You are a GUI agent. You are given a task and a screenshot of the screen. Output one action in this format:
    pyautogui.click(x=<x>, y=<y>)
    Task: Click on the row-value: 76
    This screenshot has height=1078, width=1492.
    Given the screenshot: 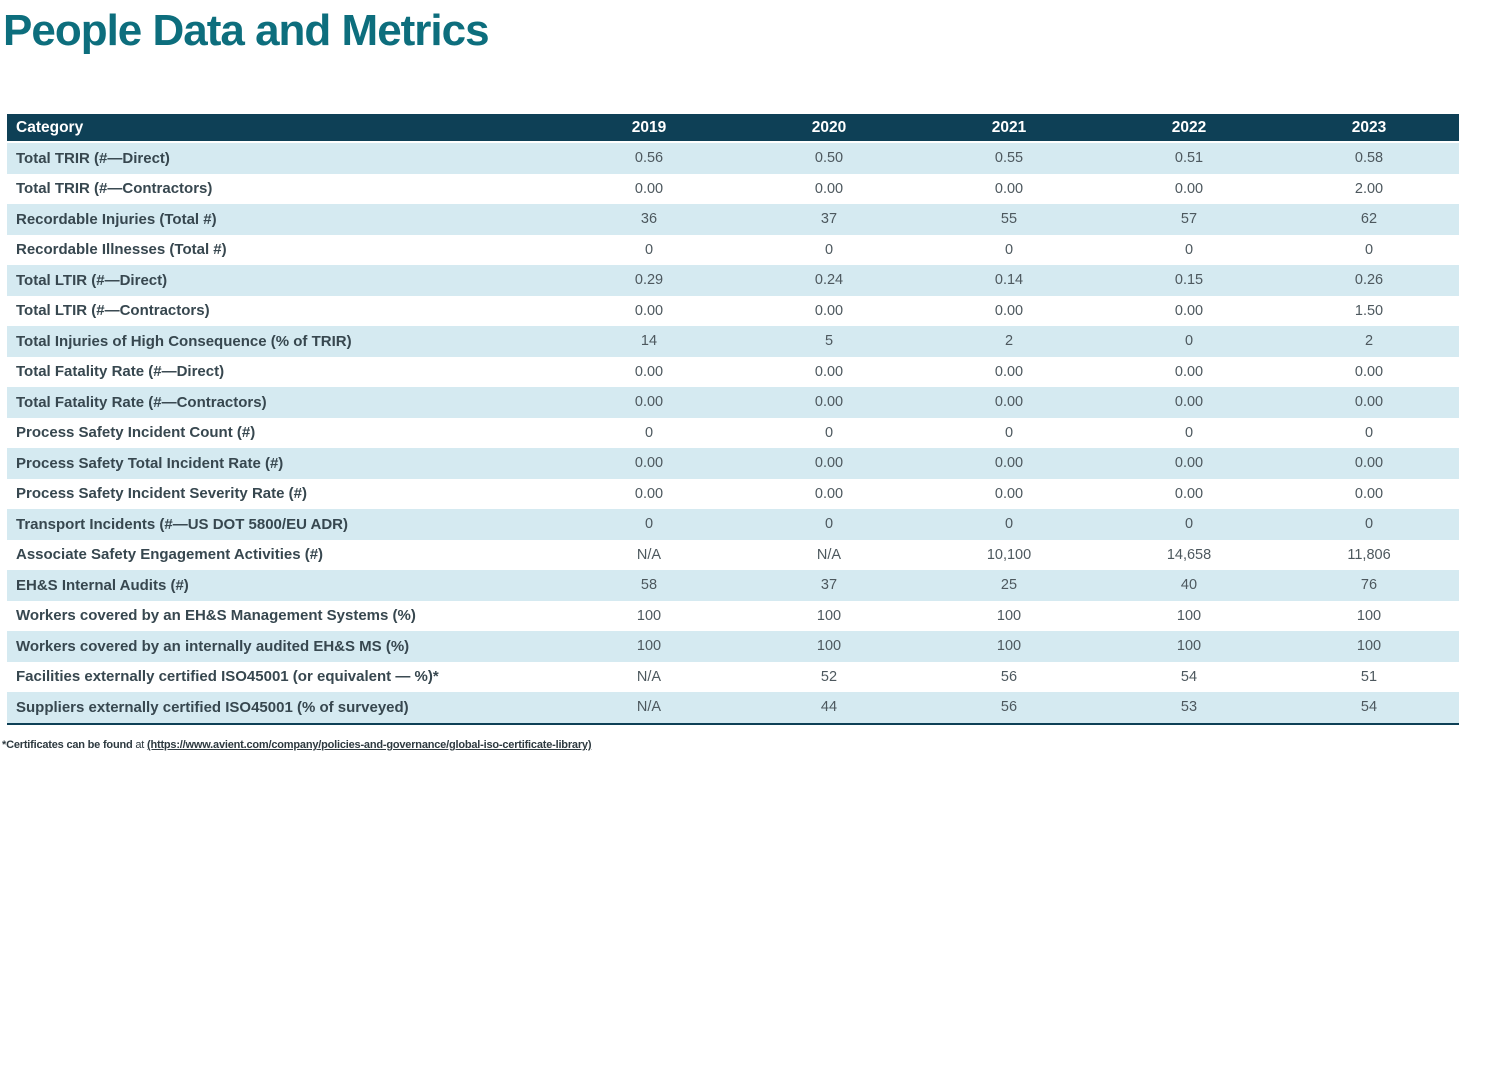 What is the action you would take?
    pyautogui.click(x=1369, y=585)
    